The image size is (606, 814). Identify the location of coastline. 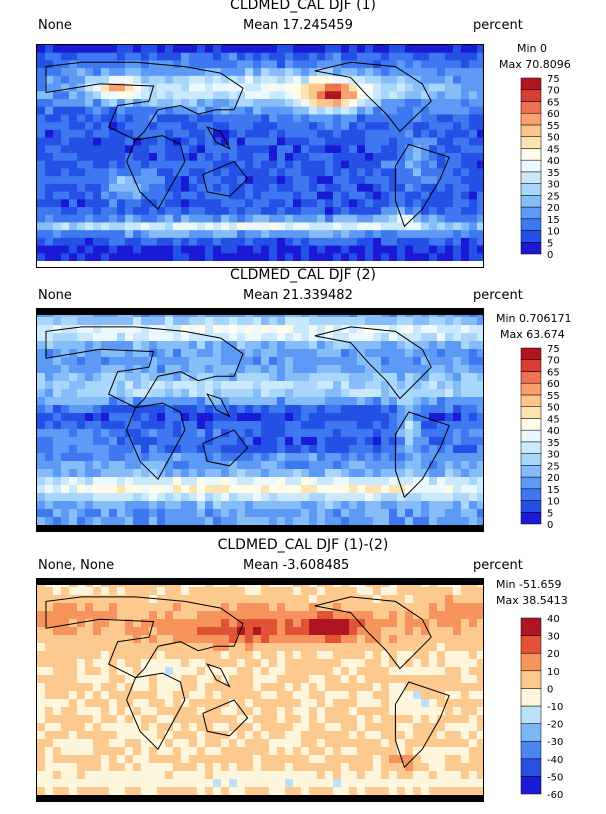
(225, 178).